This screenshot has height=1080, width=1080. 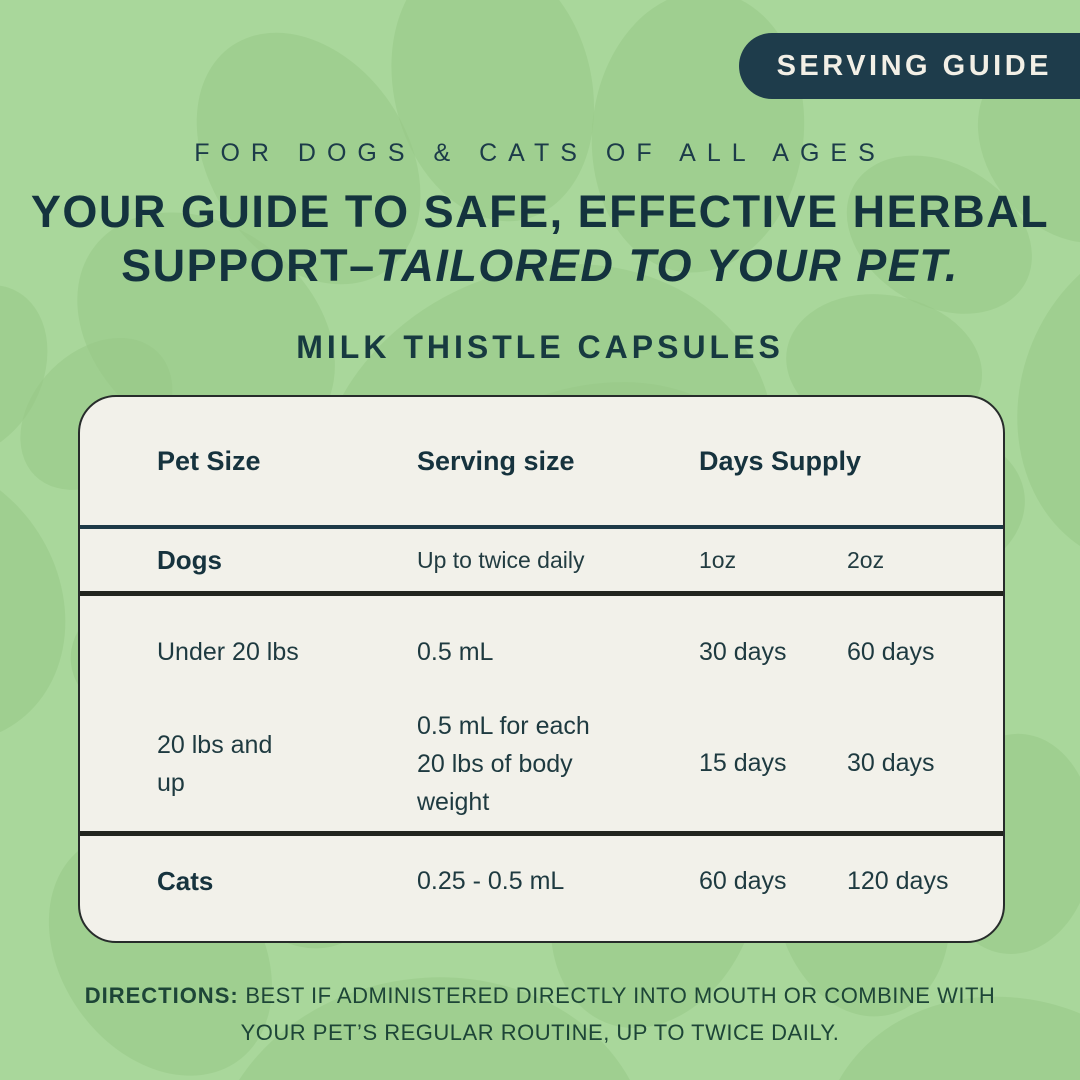 I want to click on column-header-days-supply: Days Supply, so click(x=780, y=460).